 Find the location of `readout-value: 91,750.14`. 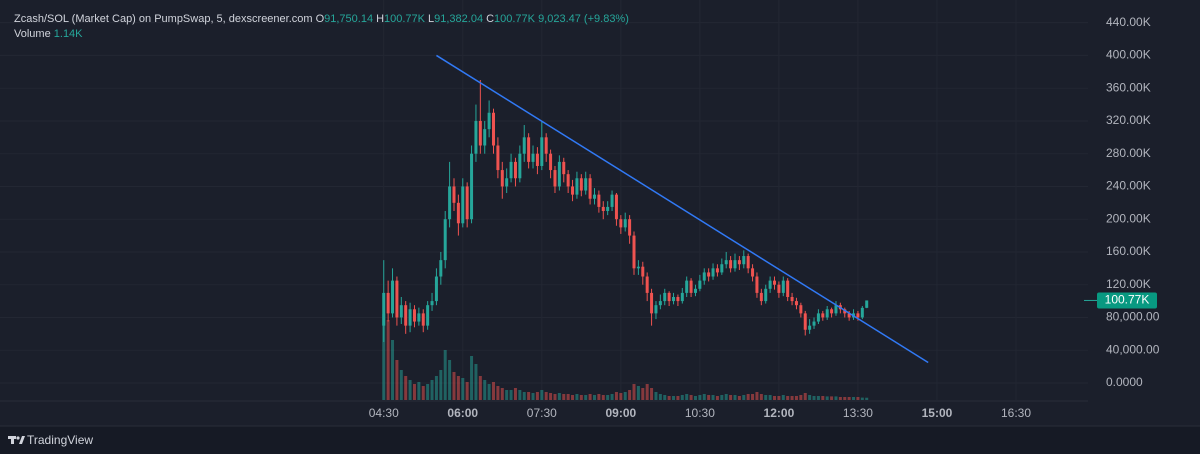

readout-value: 91,750.14 is located at coordinates (349, 19).